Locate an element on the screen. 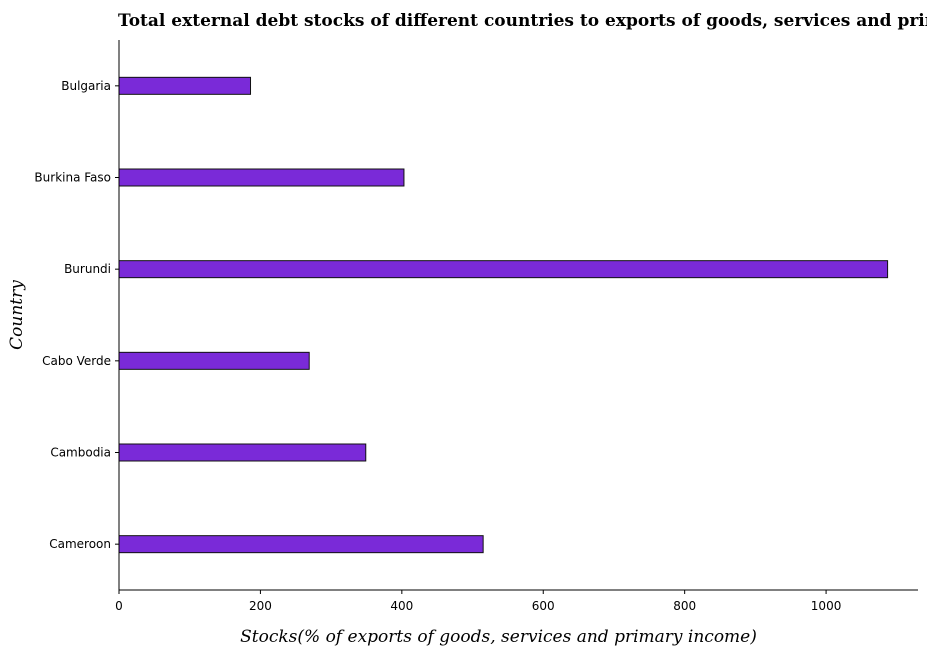 The image size is (927, 650). x-tick-label: 0 is located at coordinates (119, 606).